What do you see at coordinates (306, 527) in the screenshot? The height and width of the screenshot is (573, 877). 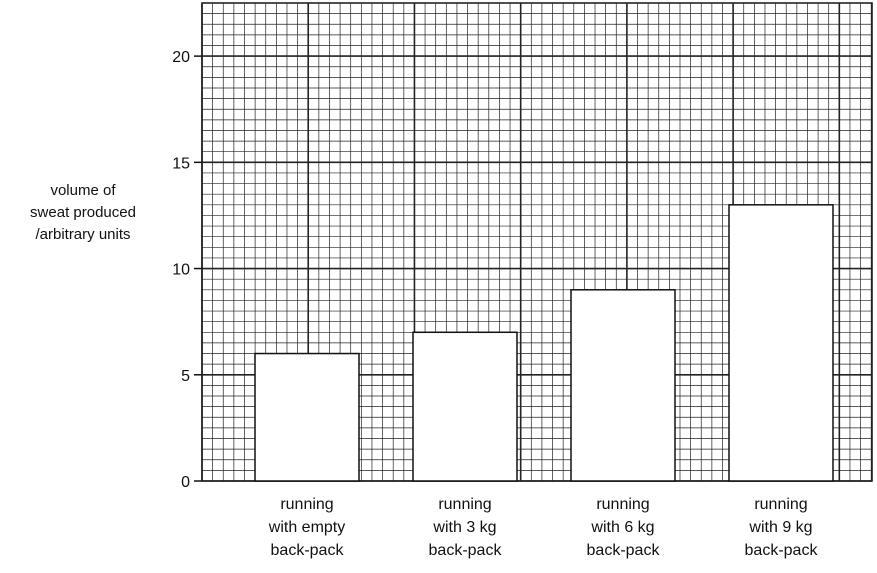 I see `x-category-label: with empty` at bounding box center [306, 527].